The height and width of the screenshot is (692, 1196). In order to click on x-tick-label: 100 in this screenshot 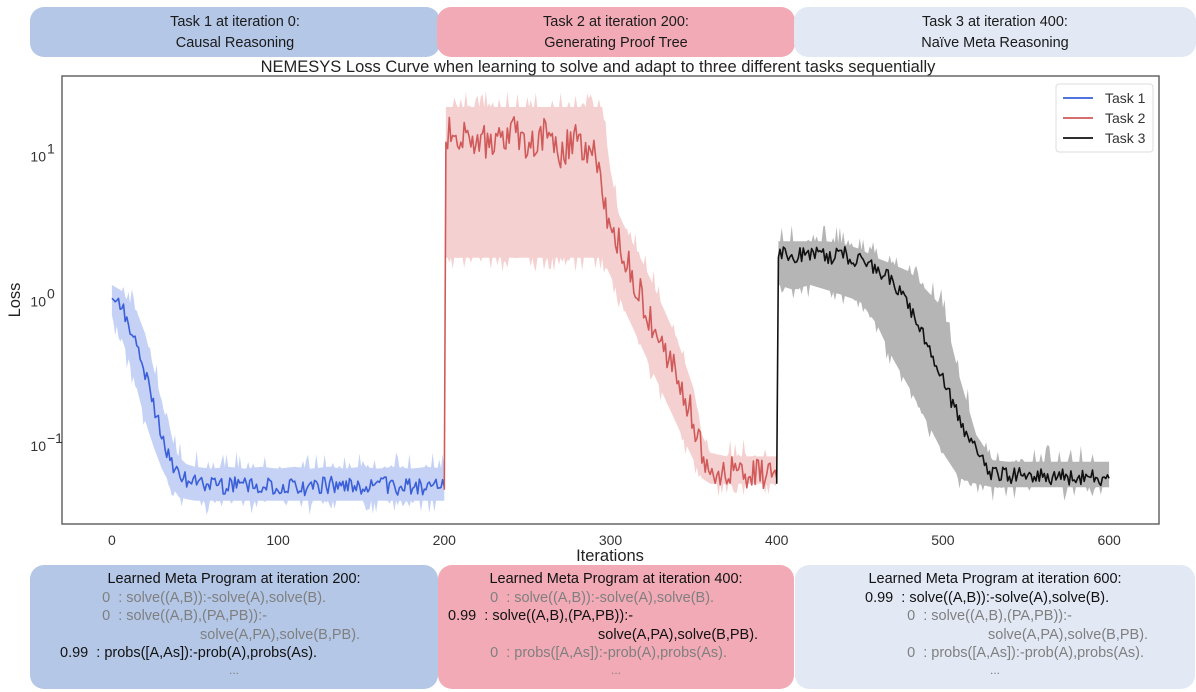, I will do `click(278, 540)`.